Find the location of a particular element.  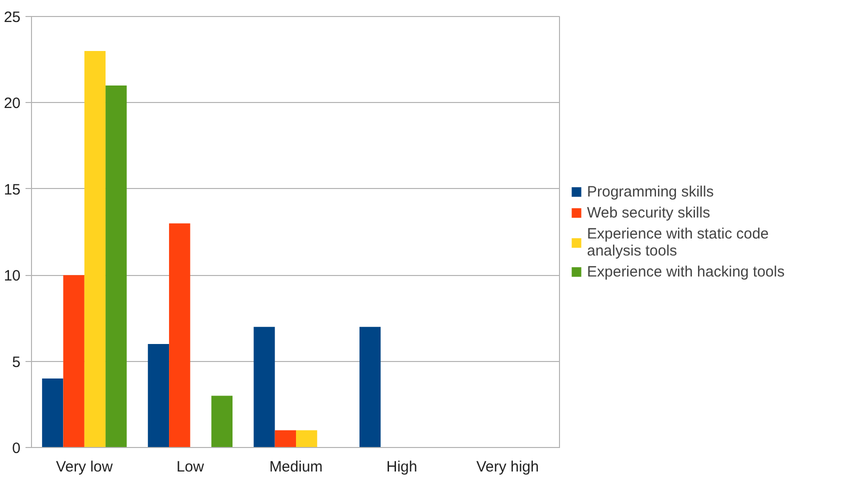

x-tick-label: Very high is located at coordinates (507, 467).